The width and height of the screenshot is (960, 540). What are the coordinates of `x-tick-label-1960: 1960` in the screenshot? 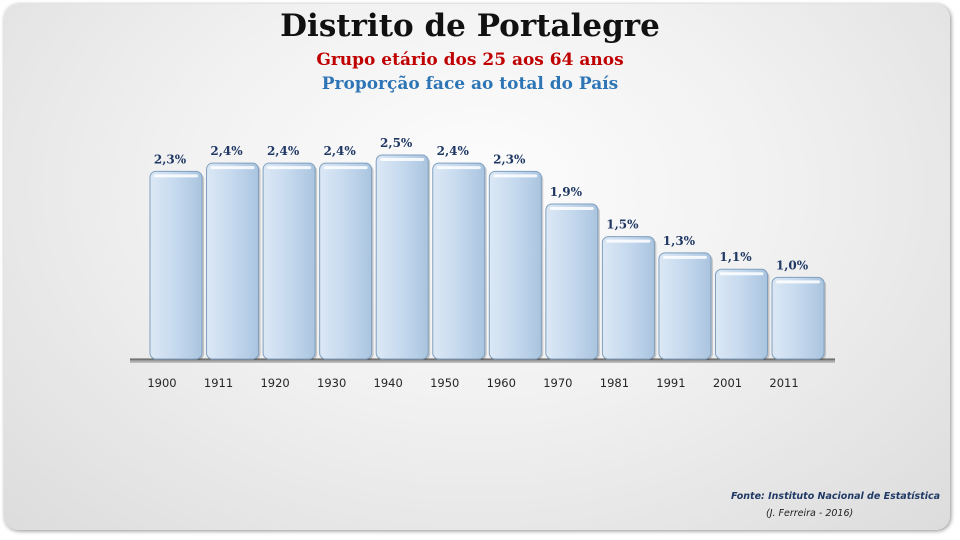 It's located at (501, 383).